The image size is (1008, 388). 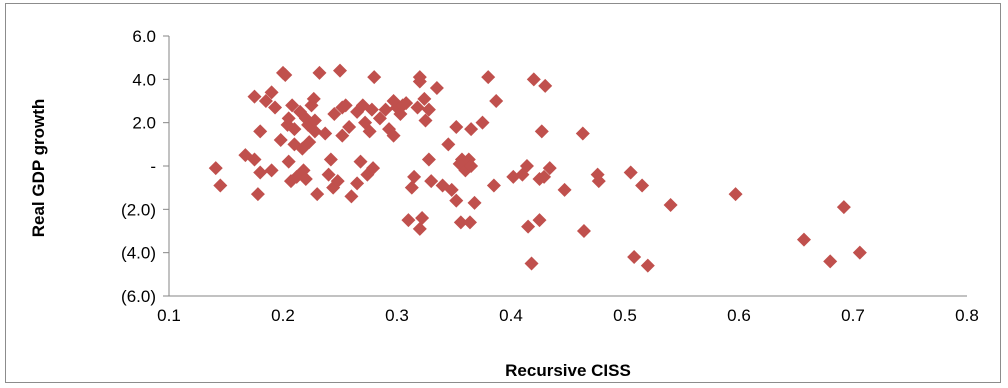 What do you see at coordinates (283, 315) in the screenshot?
I see `x-tick-label: 0.2` at bounding box center [283, 315].